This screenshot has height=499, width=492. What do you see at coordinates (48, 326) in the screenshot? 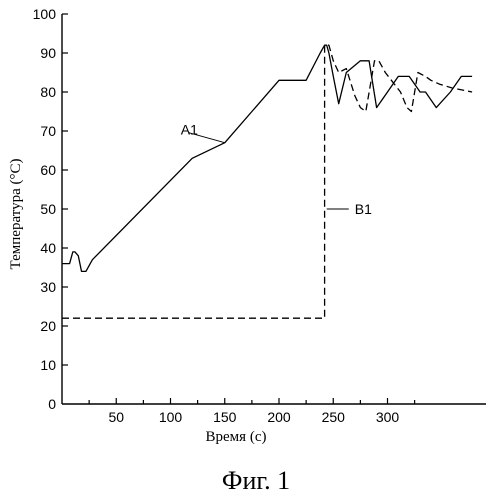
I see `y-tick-label: 20` at bounding box center [48, 326].